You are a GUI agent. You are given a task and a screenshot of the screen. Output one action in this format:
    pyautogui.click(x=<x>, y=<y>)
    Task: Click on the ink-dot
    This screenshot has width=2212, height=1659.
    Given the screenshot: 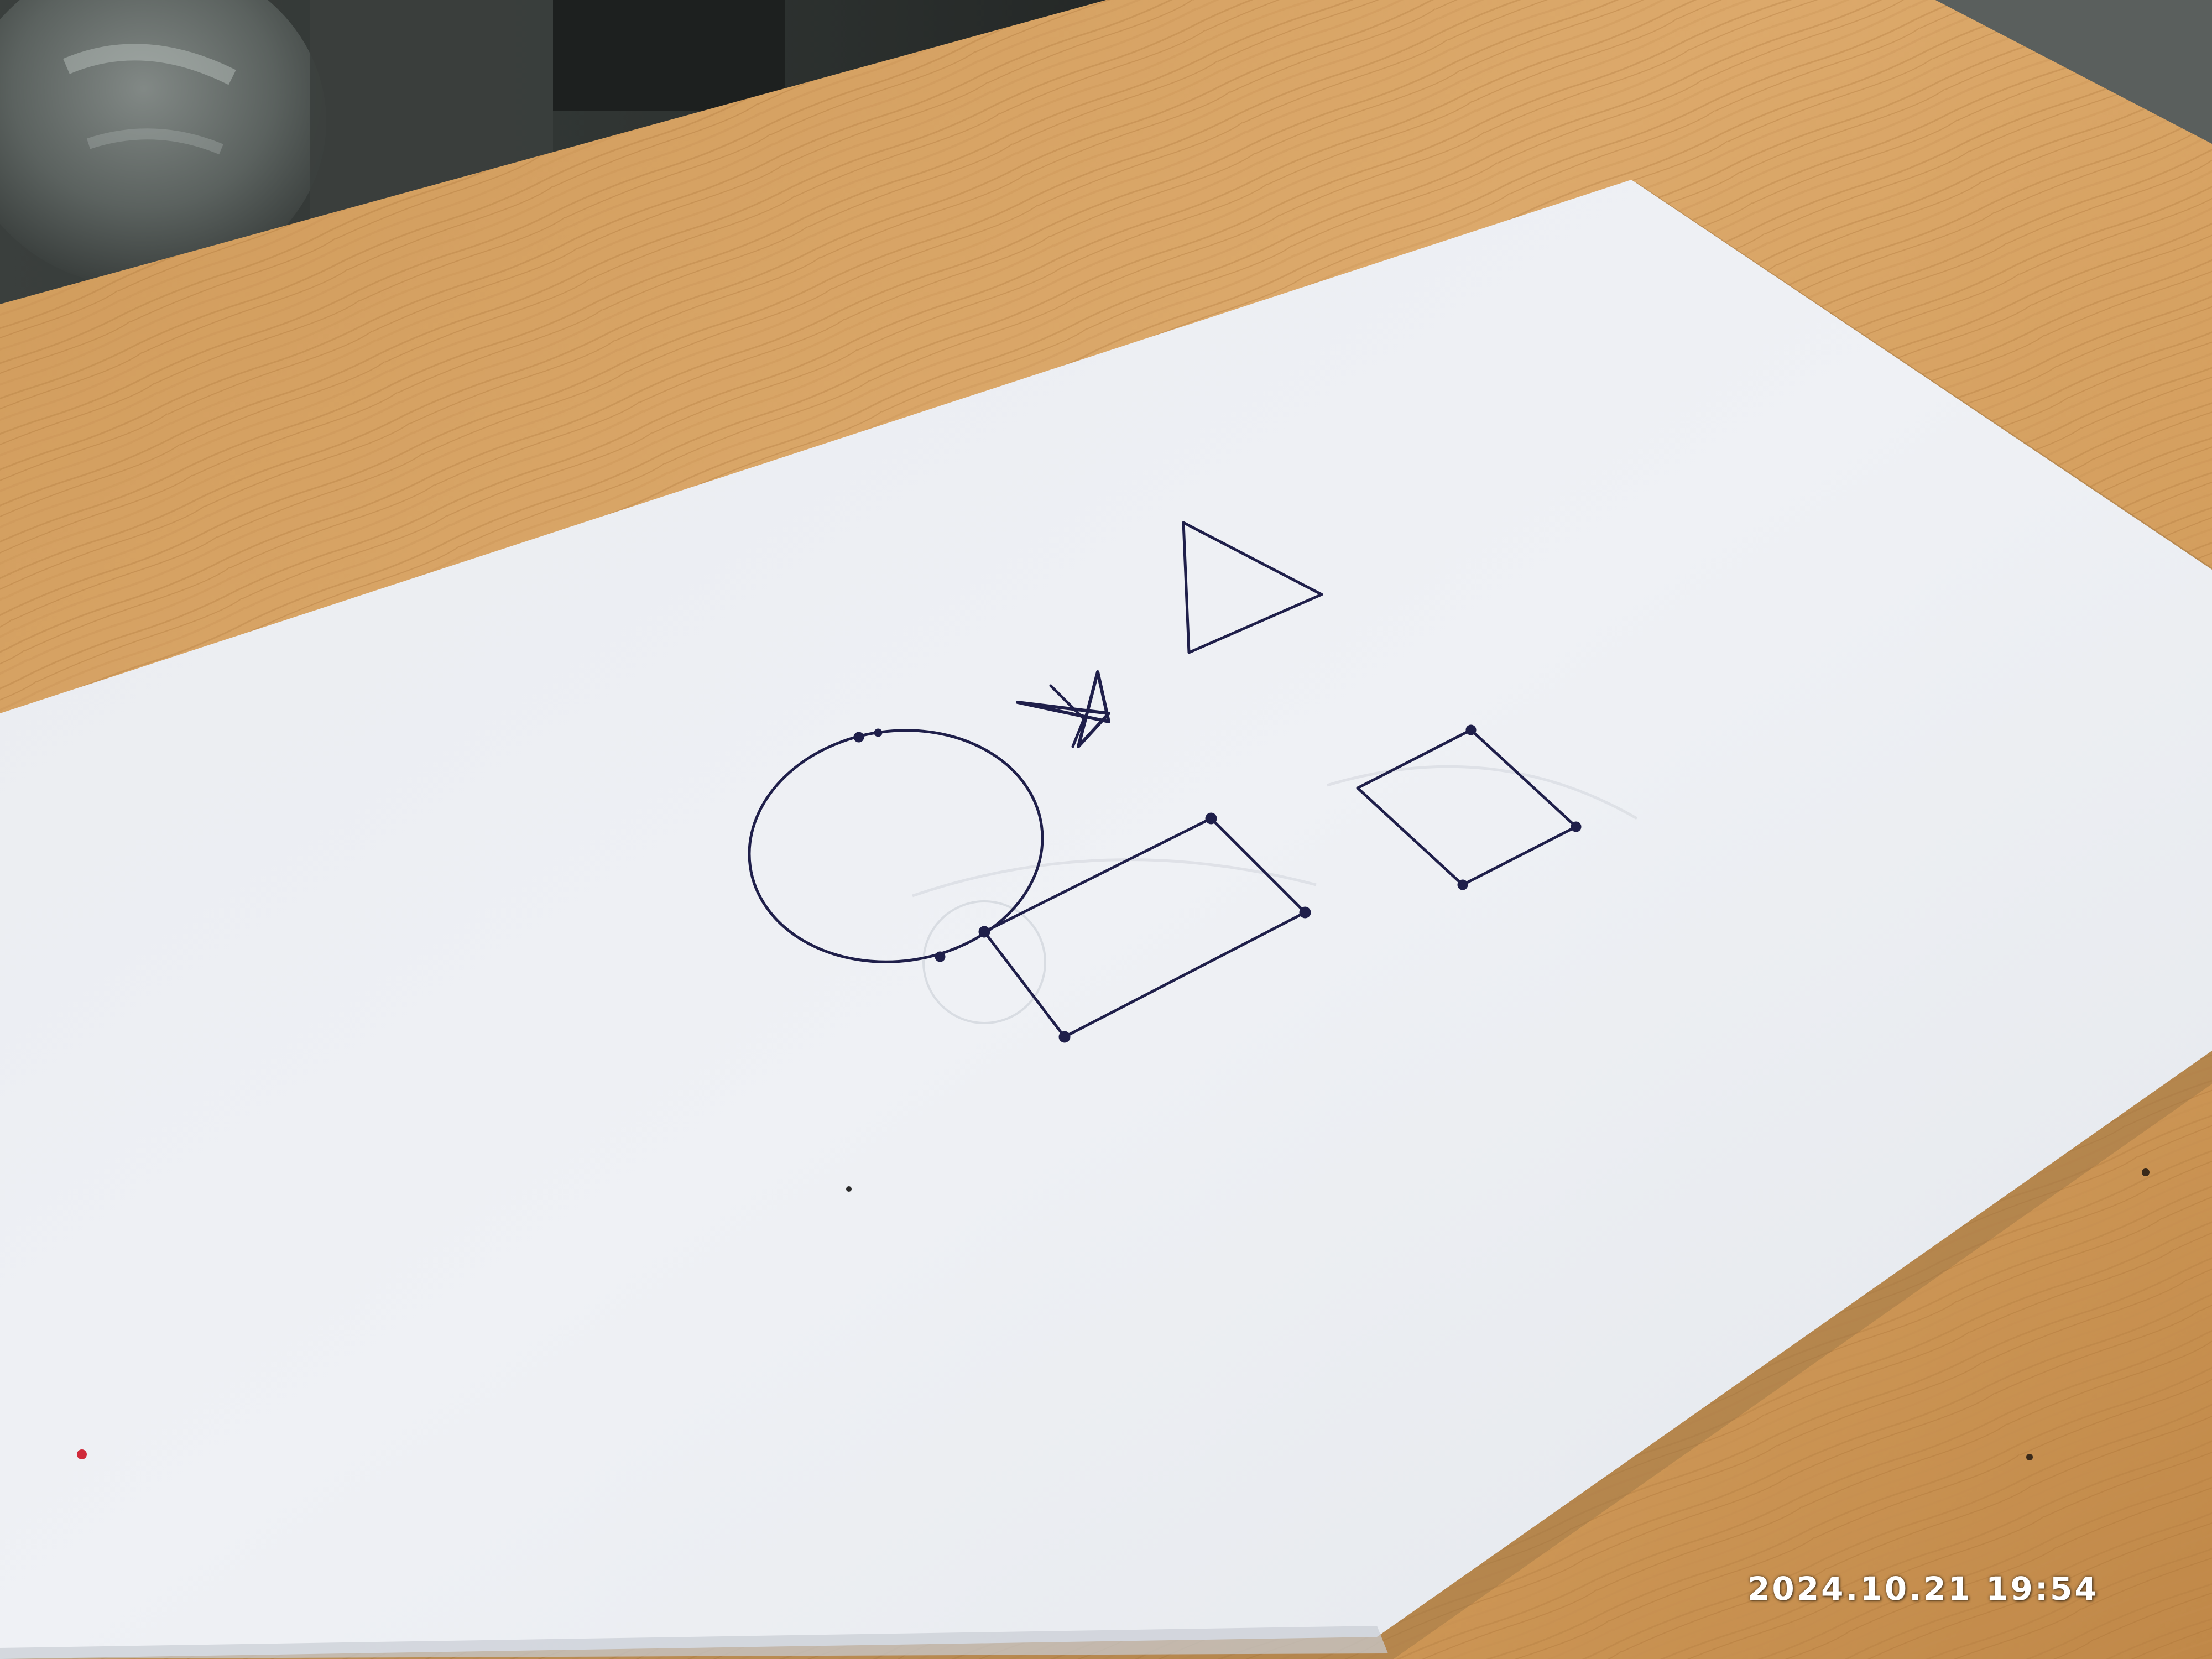 What is the action you would take?
    pyautogui.click(x=849, y=1189)
    